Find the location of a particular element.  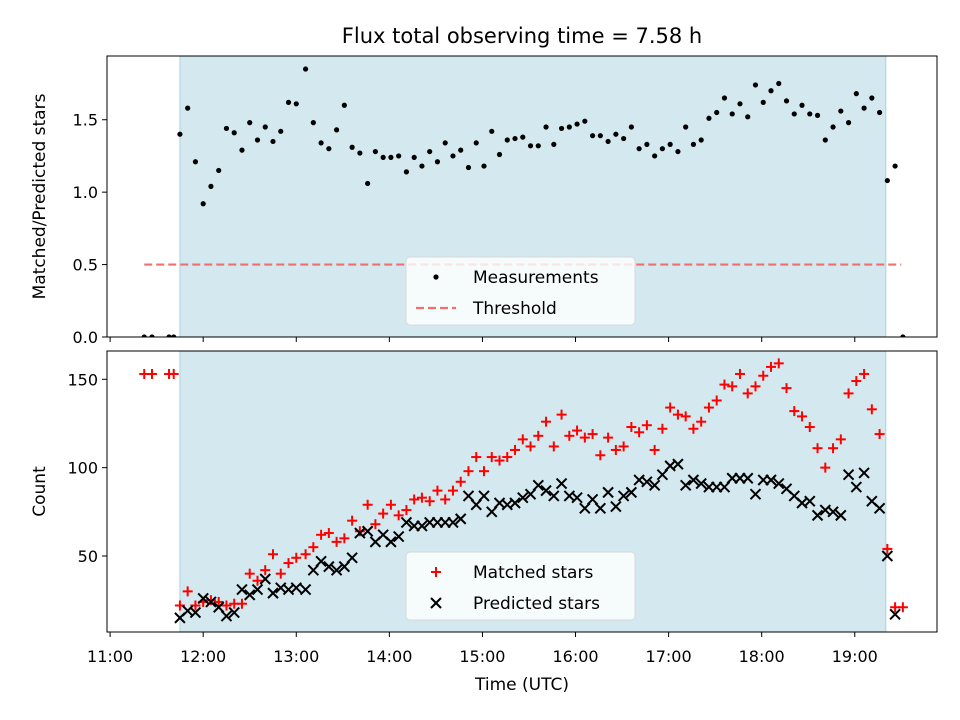

x-tick-label: 12:00 is located at coordinates (203, 656).